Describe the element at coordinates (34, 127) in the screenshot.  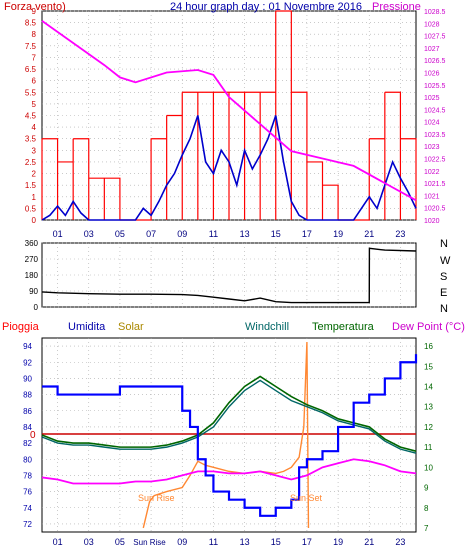
I see `top-left-tick-label: 4` at that location.